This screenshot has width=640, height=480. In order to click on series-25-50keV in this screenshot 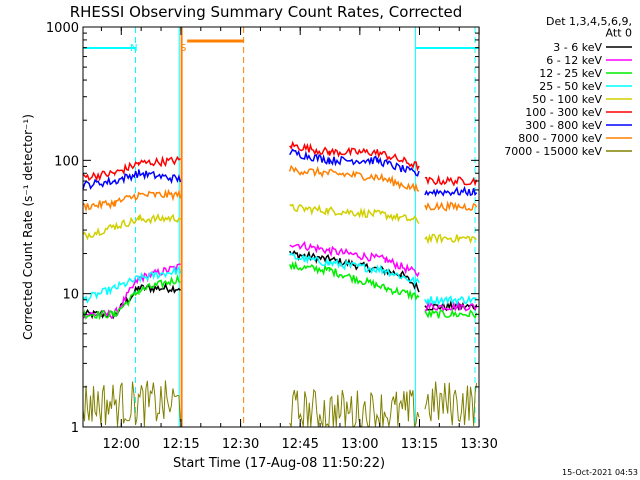, I will do `click(279, 279)`.